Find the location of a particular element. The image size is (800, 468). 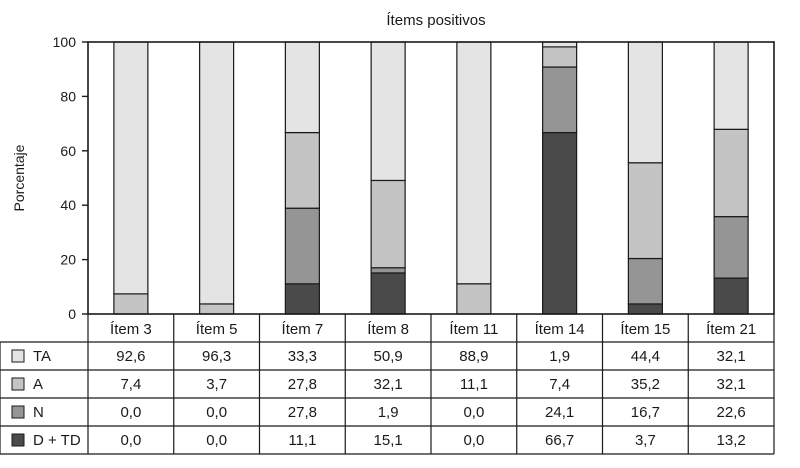

y-tick-label: 0 is located at coordinates (72, 314).